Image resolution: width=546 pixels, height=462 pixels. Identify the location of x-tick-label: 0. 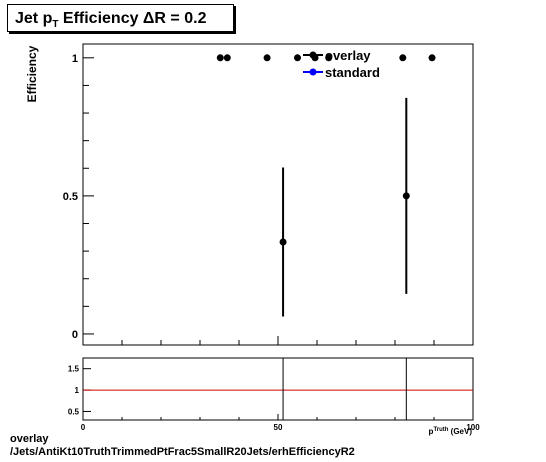
(83, 427).